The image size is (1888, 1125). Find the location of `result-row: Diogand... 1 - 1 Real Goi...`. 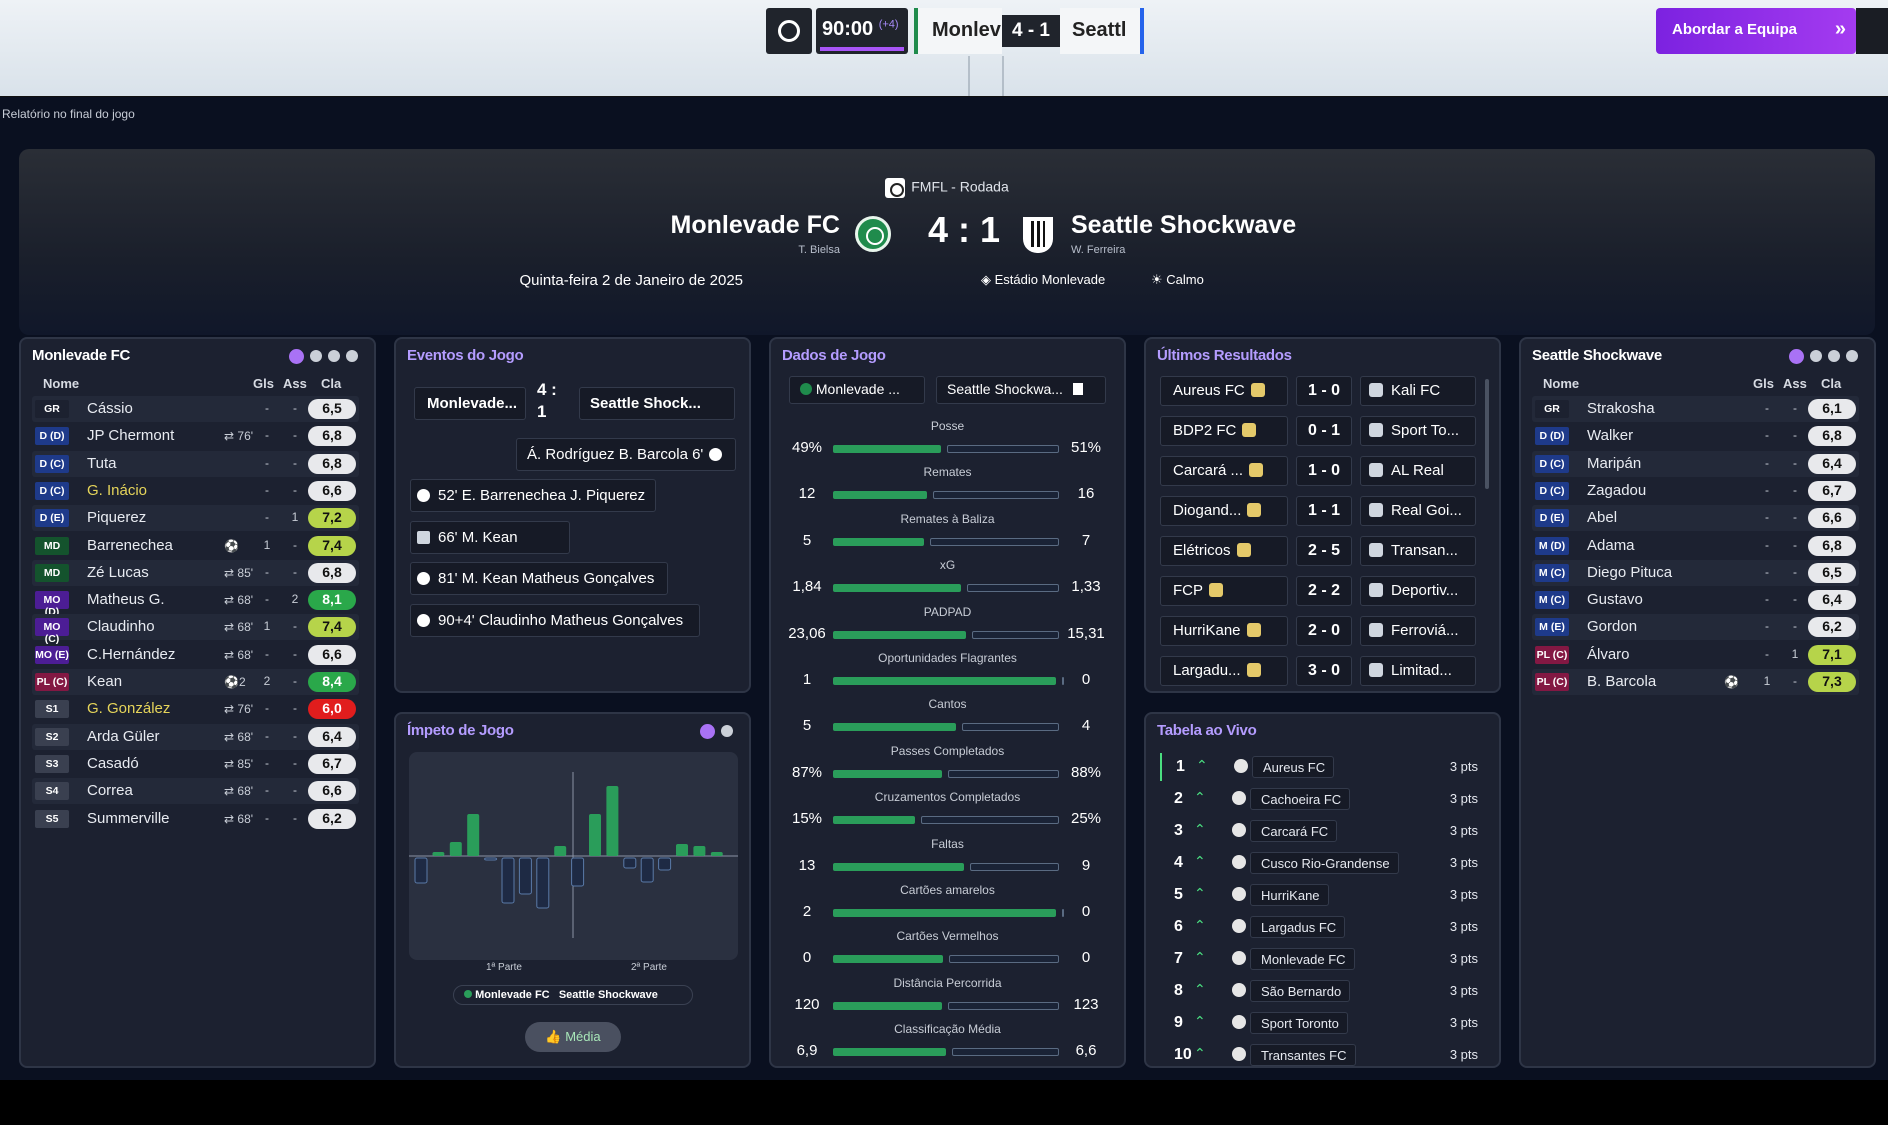

result-row: Diogand... 1 - 1 Real Goi... is located at coordinates (1323, 511).